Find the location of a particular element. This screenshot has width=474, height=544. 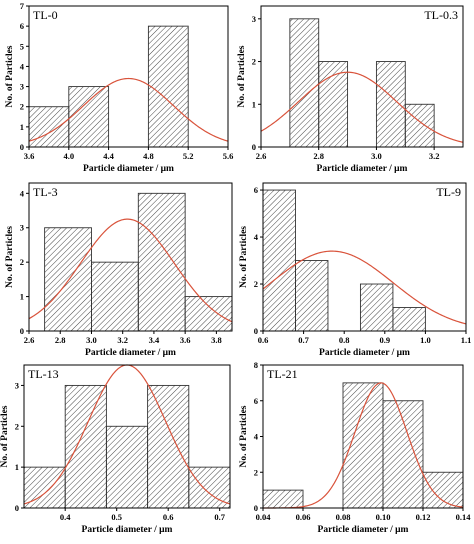

x-tick-label: 4.0 is located at coordinates (68, 156).